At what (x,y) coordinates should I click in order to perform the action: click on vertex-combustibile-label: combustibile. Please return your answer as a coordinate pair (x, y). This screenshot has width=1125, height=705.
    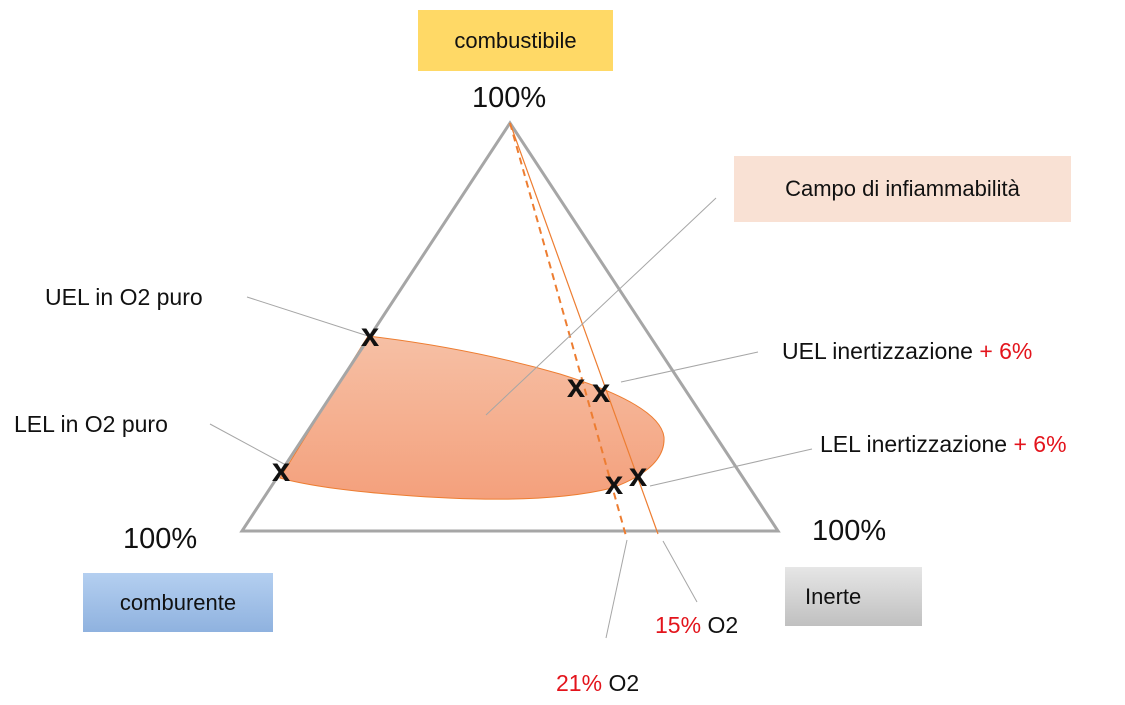
    Looking at the image, I should click on (515, 40).